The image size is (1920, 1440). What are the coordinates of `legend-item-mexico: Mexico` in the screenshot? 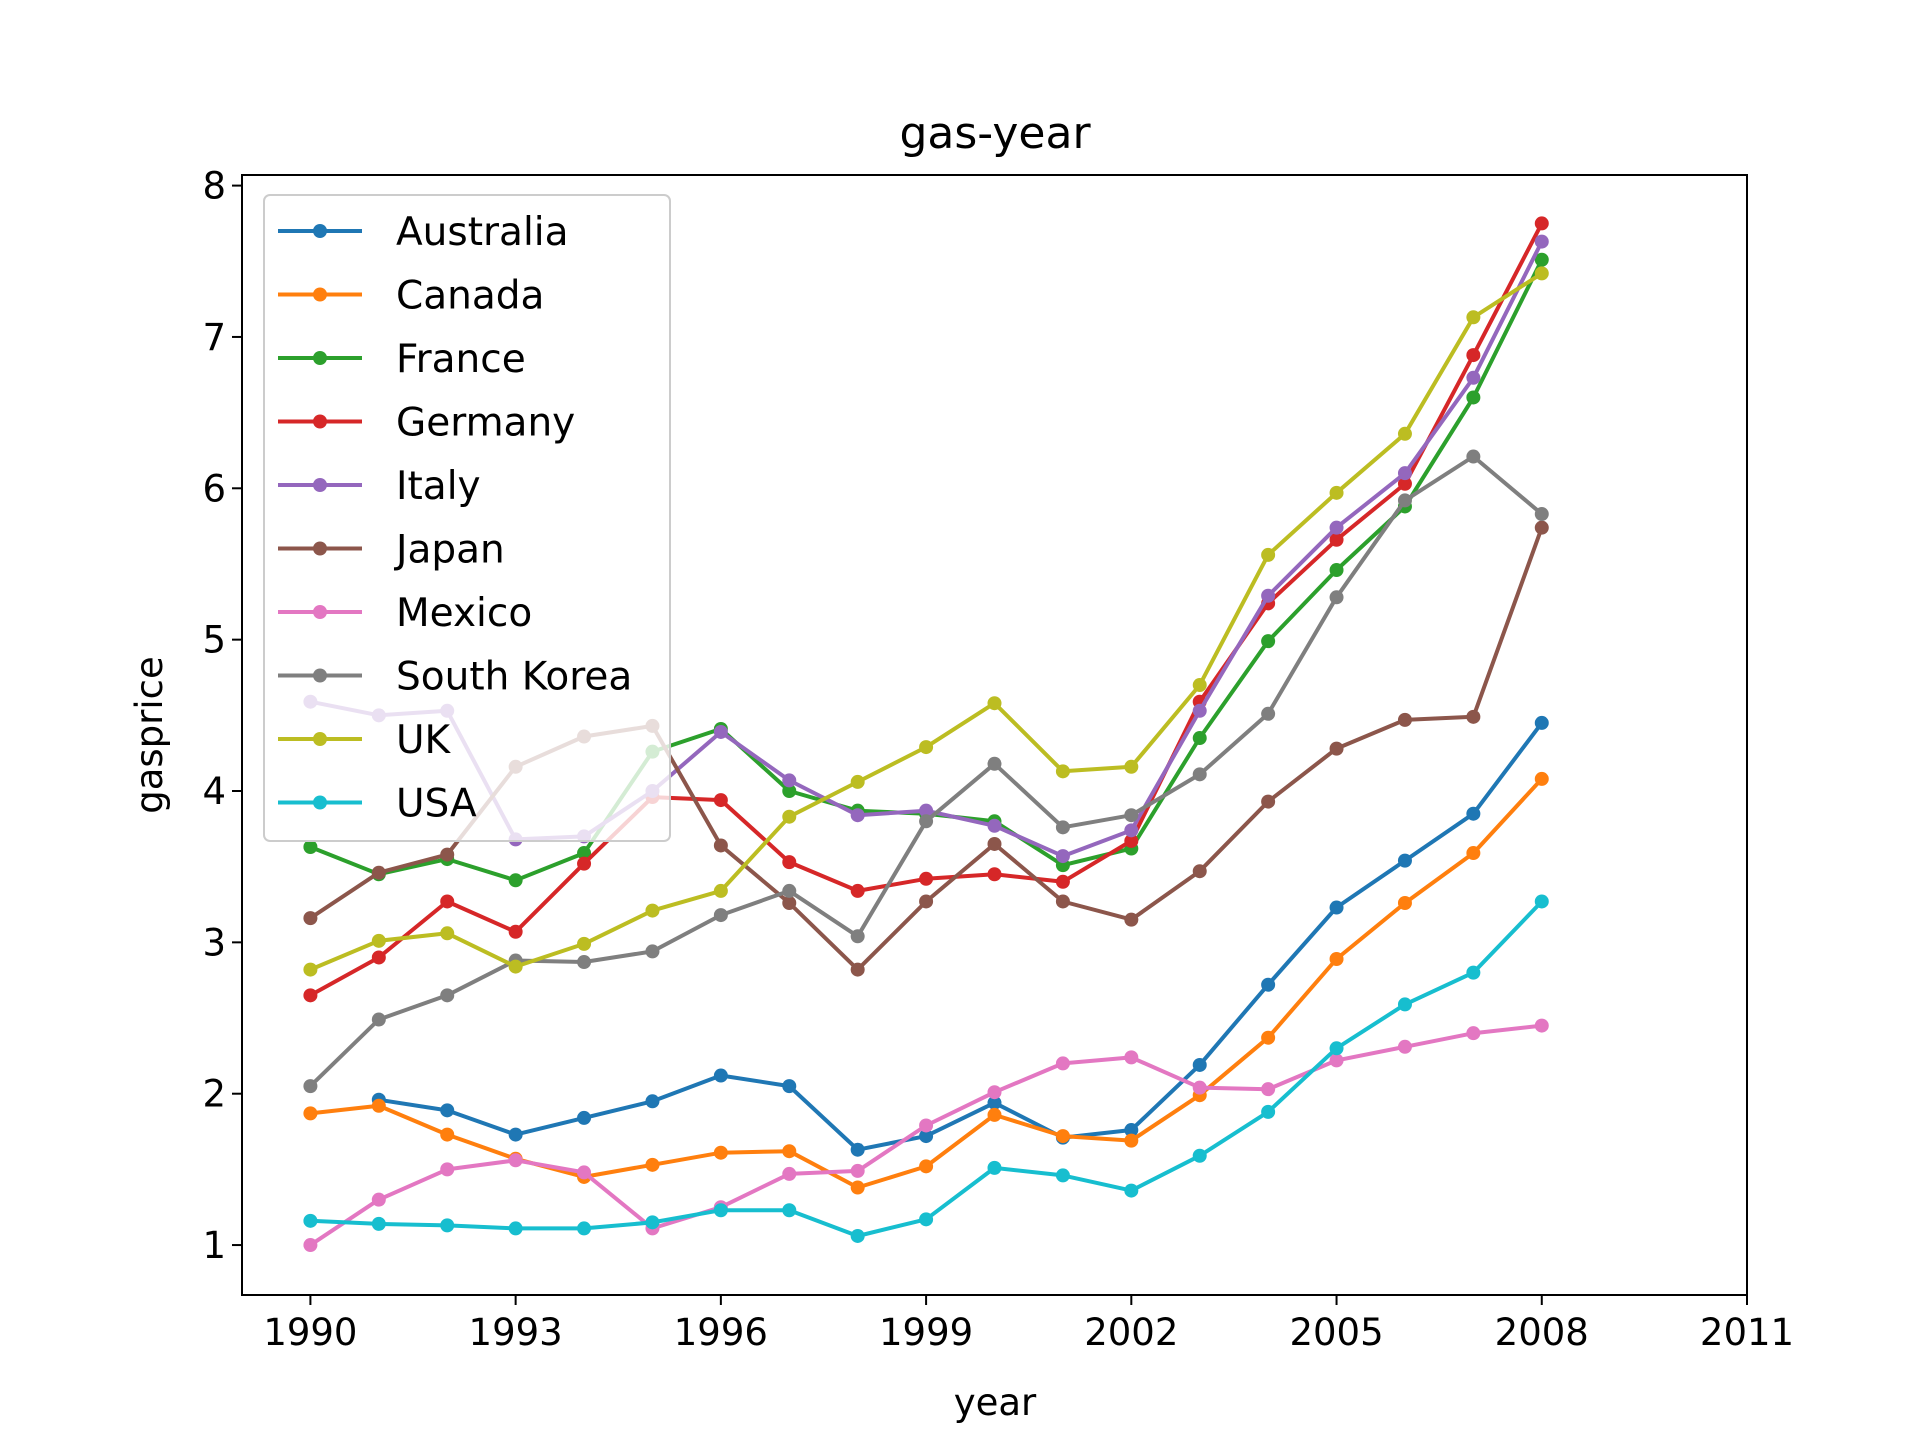 It's located at (405, 613).